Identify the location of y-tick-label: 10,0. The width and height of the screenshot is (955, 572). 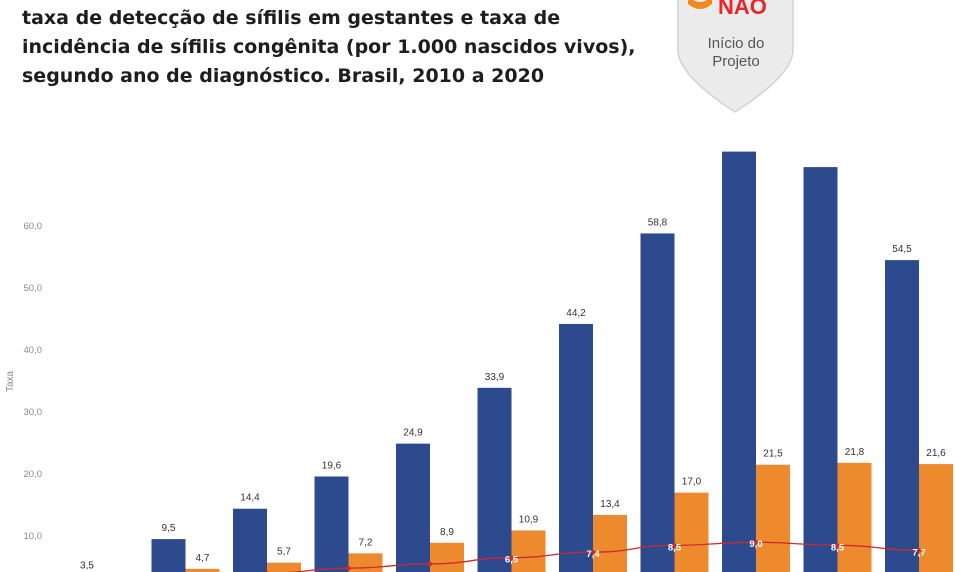
(33, 536).